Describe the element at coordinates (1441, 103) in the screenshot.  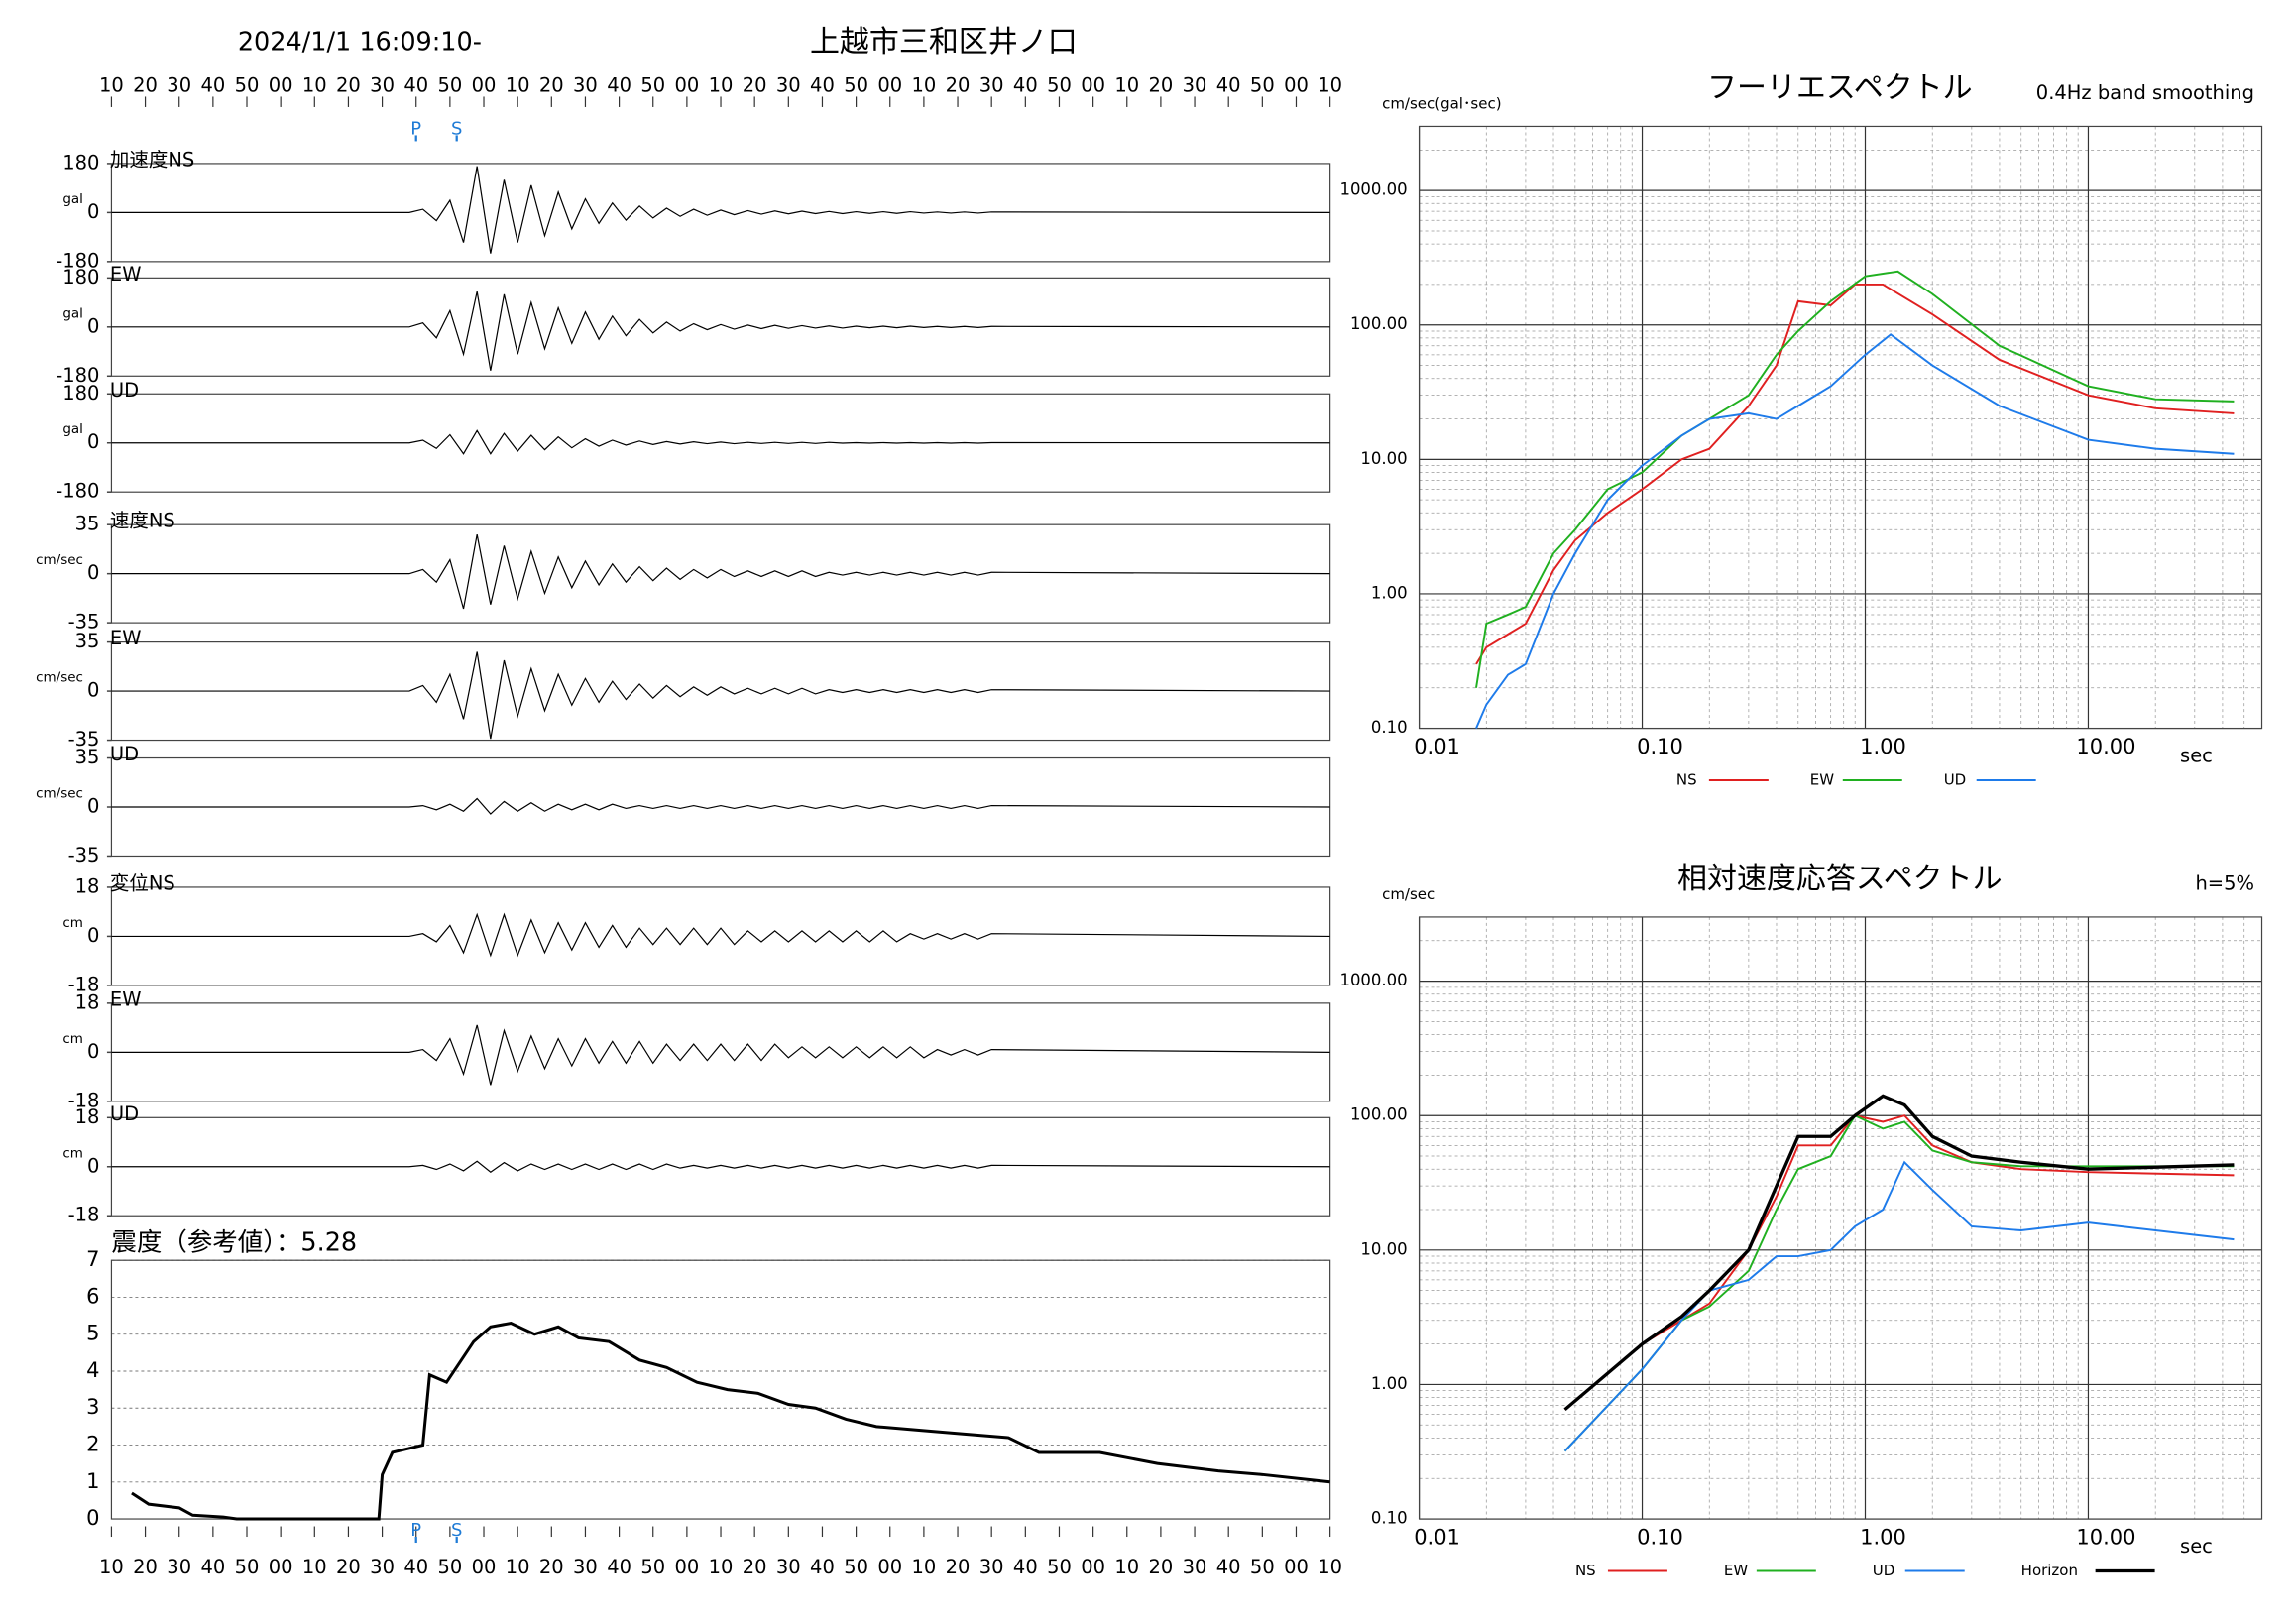
I see `y-axis-label: cm/sec(gal･sec)` at that location.